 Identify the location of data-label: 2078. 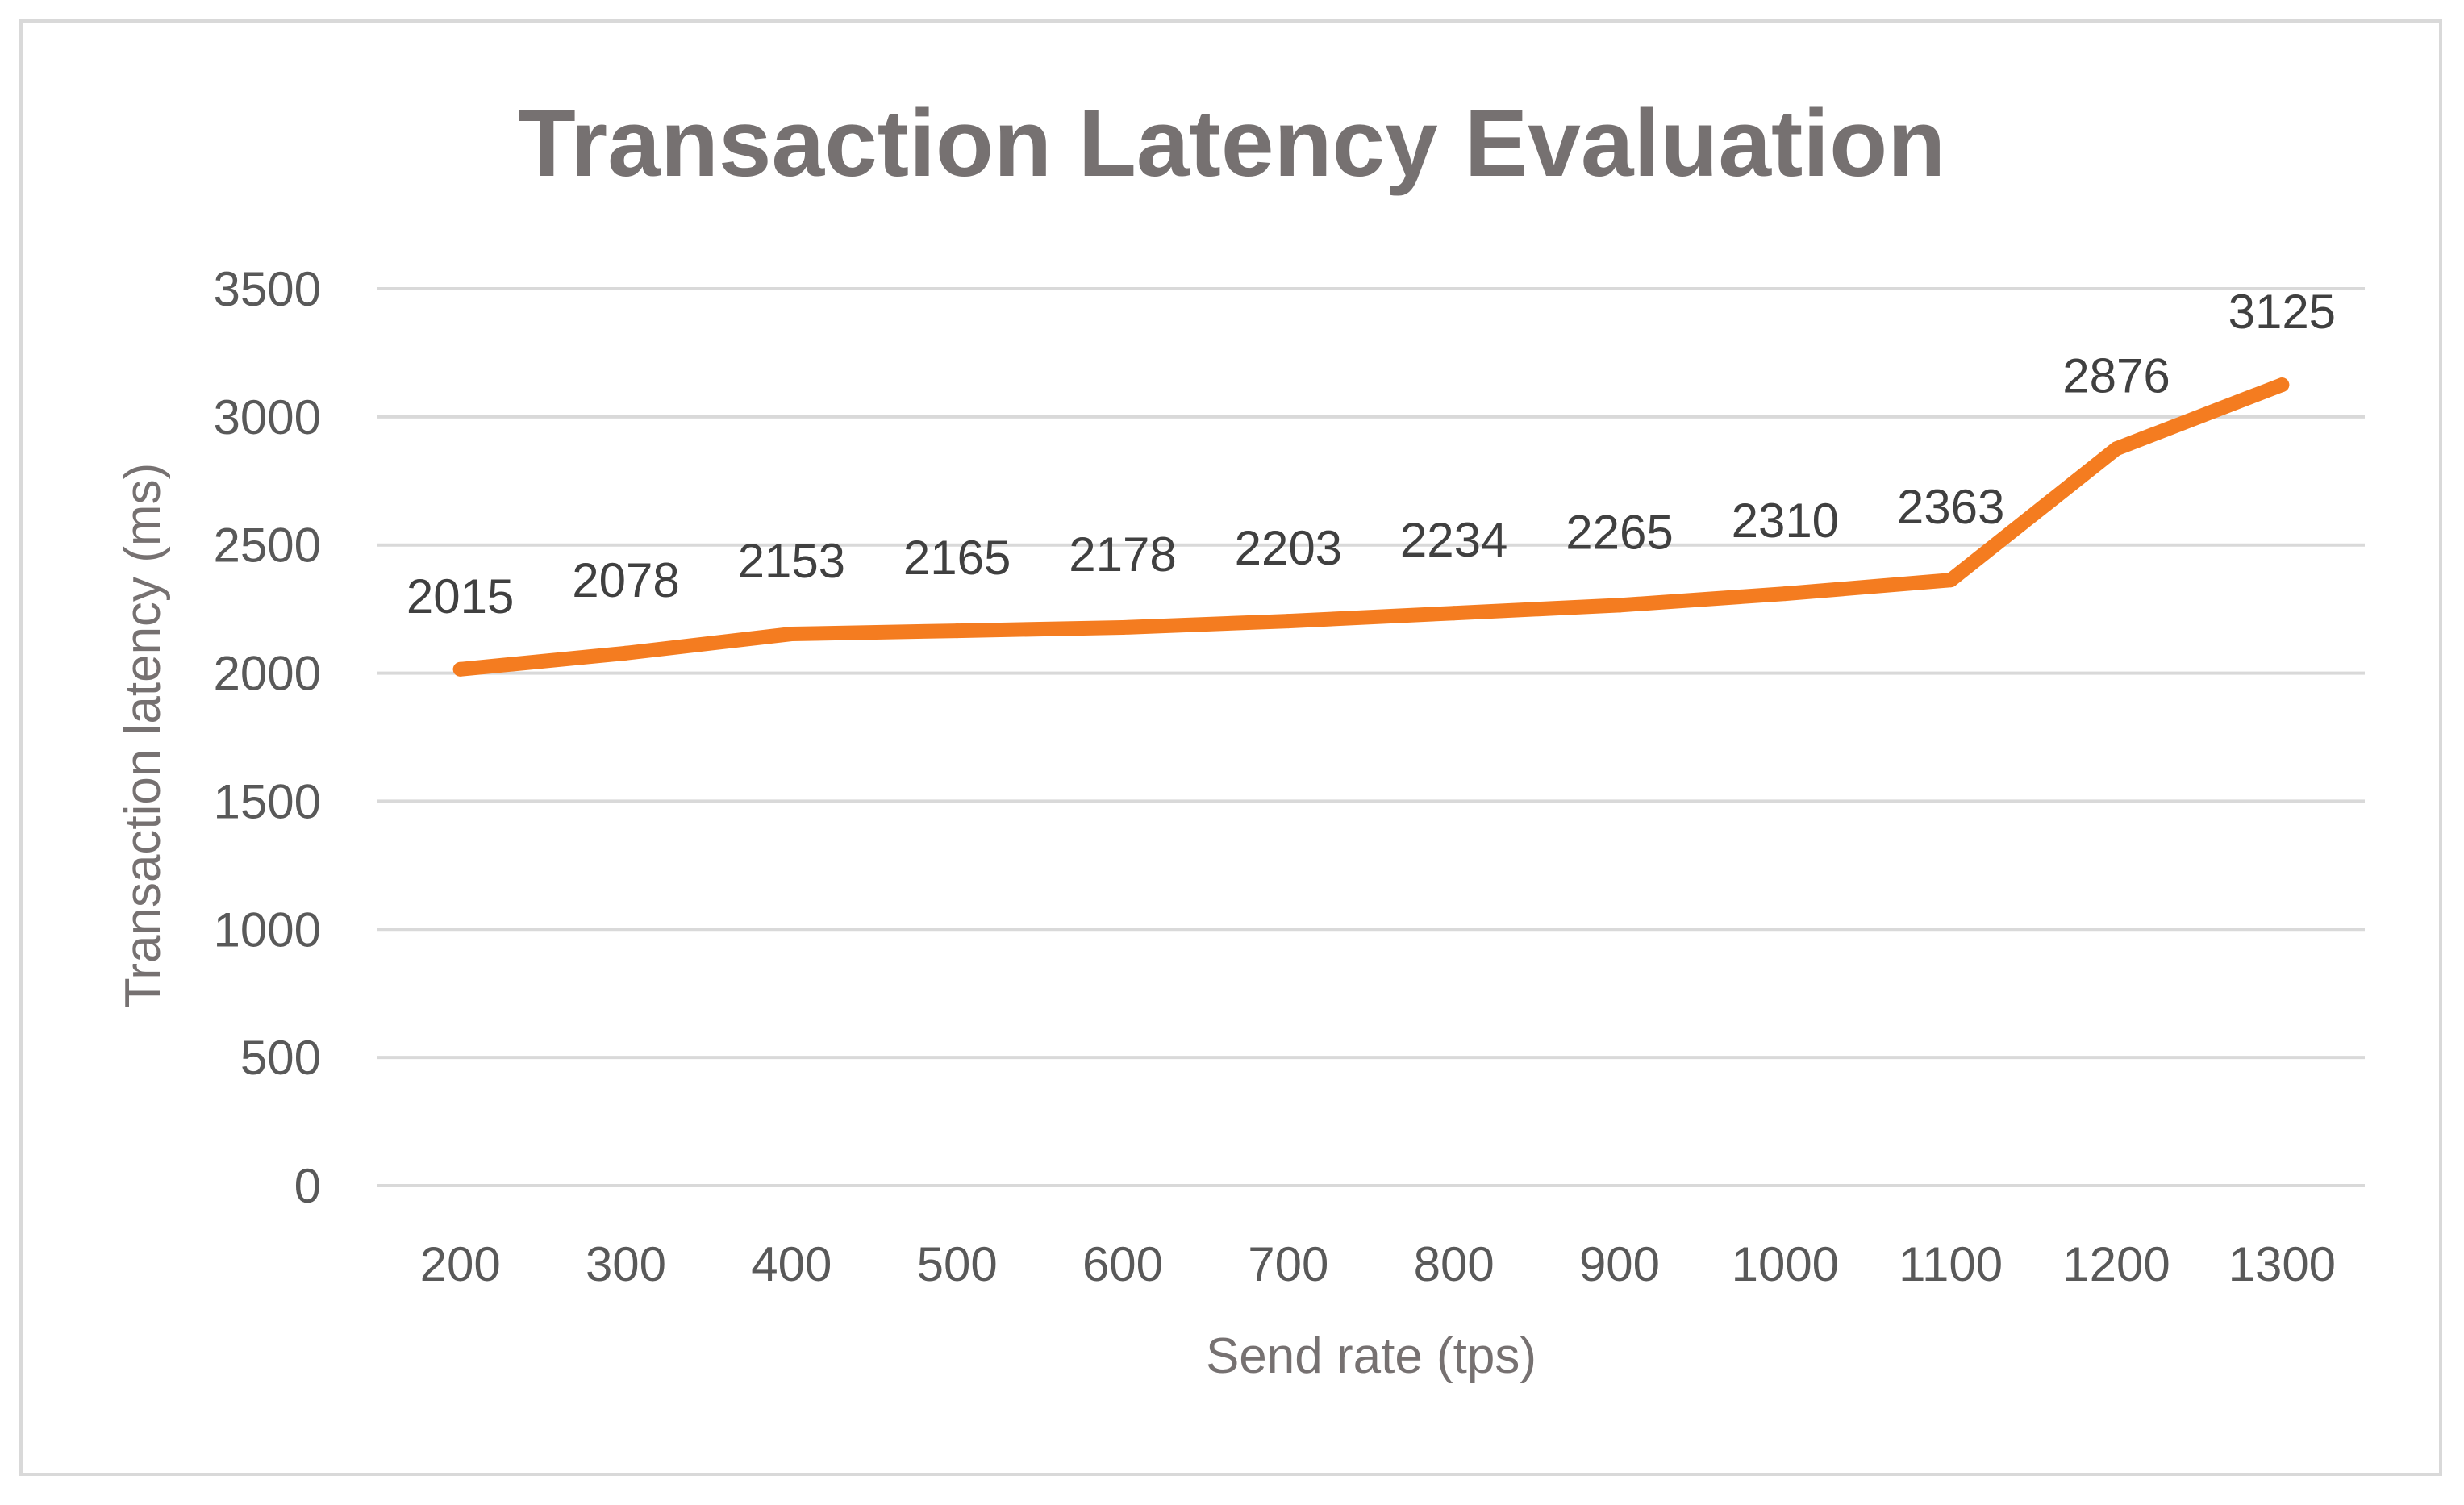
(625, 580).